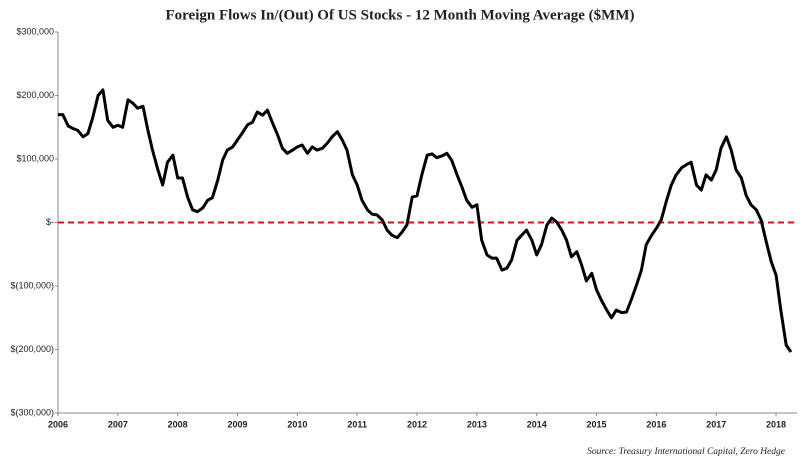 This screenshot has height=467, width=800. I want to click on y-tick-label: $(100,000), so click(32, 285).